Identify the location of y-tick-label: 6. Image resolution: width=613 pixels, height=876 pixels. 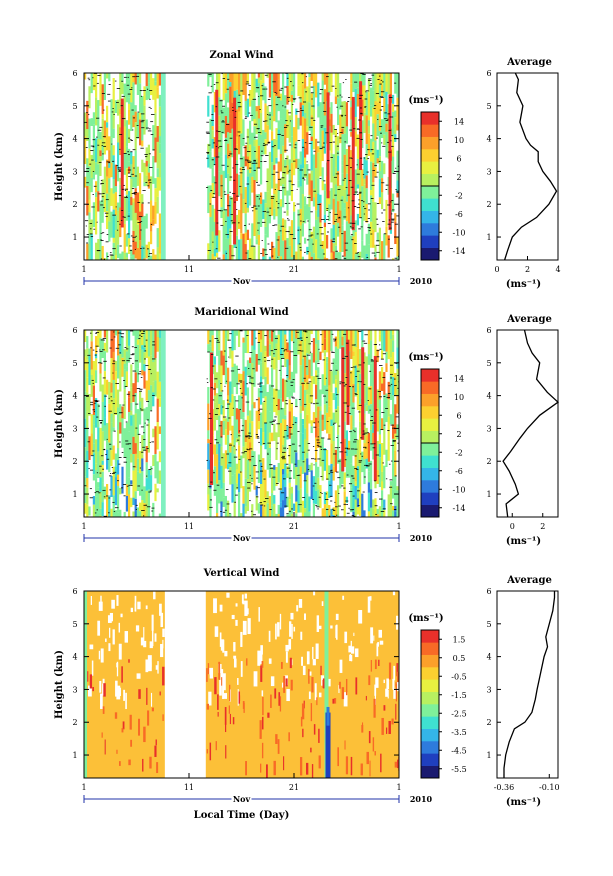
(74, 330).